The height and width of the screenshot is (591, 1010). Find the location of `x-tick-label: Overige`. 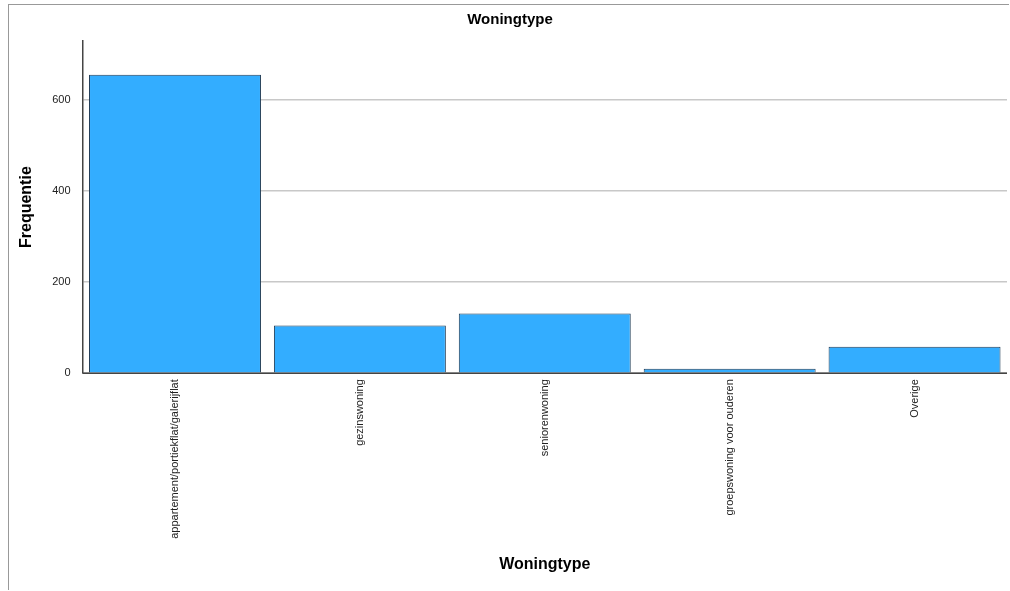

x-tick-label: Overige is located at coordinates (913, 398).